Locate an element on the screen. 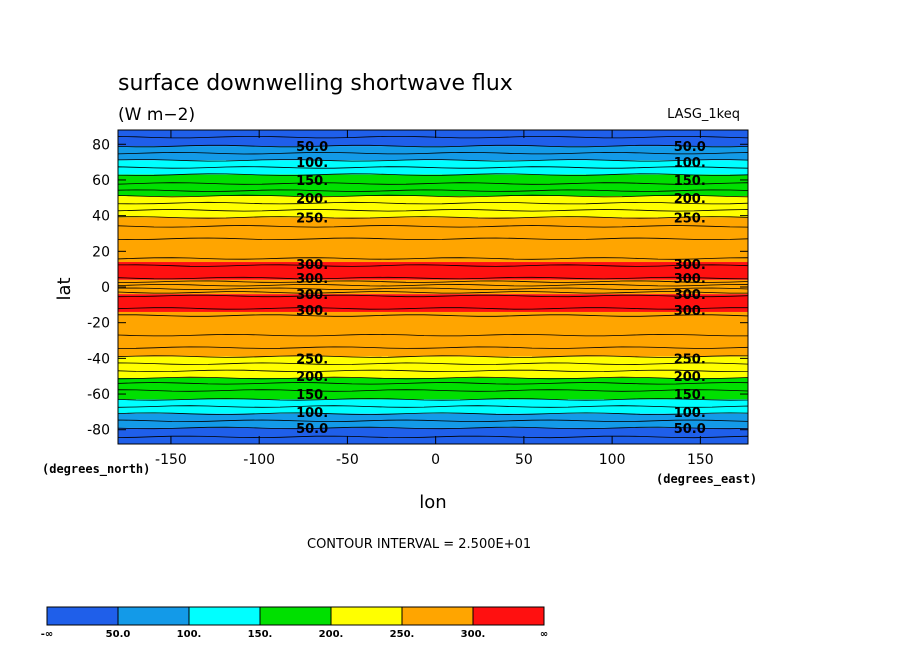  y-axis-label: lat is located at coordinates (64, 288).